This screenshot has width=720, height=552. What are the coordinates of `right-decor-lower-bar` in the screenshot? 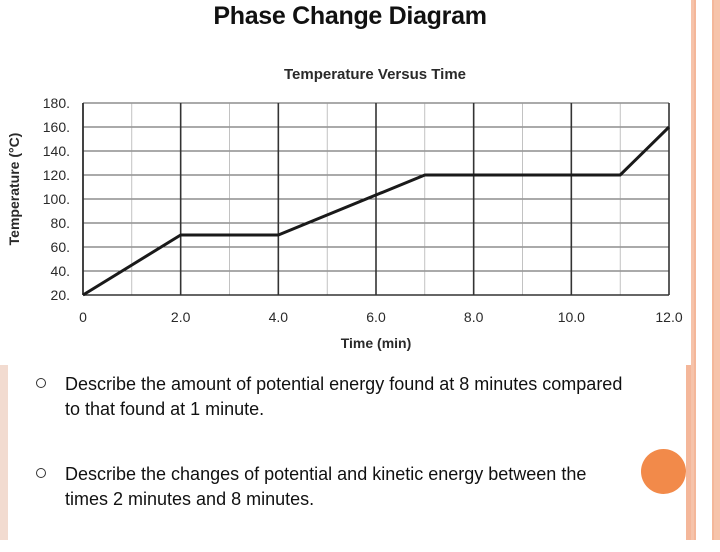 It's located at (688, 452).